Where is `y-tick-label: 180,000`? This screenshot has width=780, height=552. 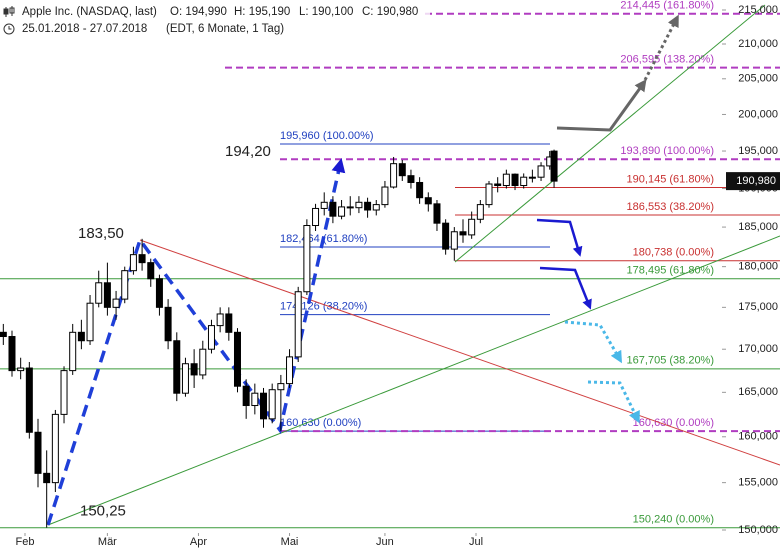 y-tick-label: 180,000 is located at coordinates (758, 267).